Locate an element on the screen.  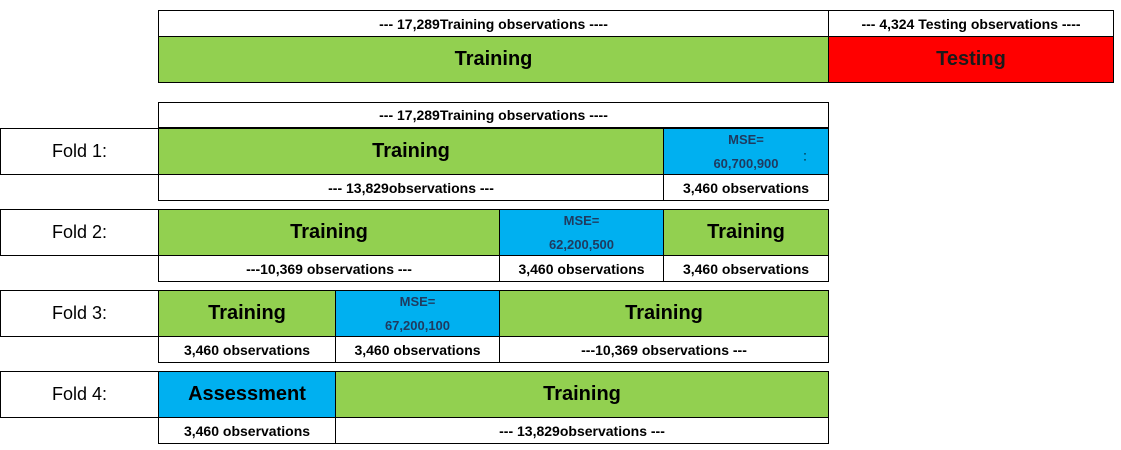
fold-4-label: Fold 4: is located at coordinates (79, 394).